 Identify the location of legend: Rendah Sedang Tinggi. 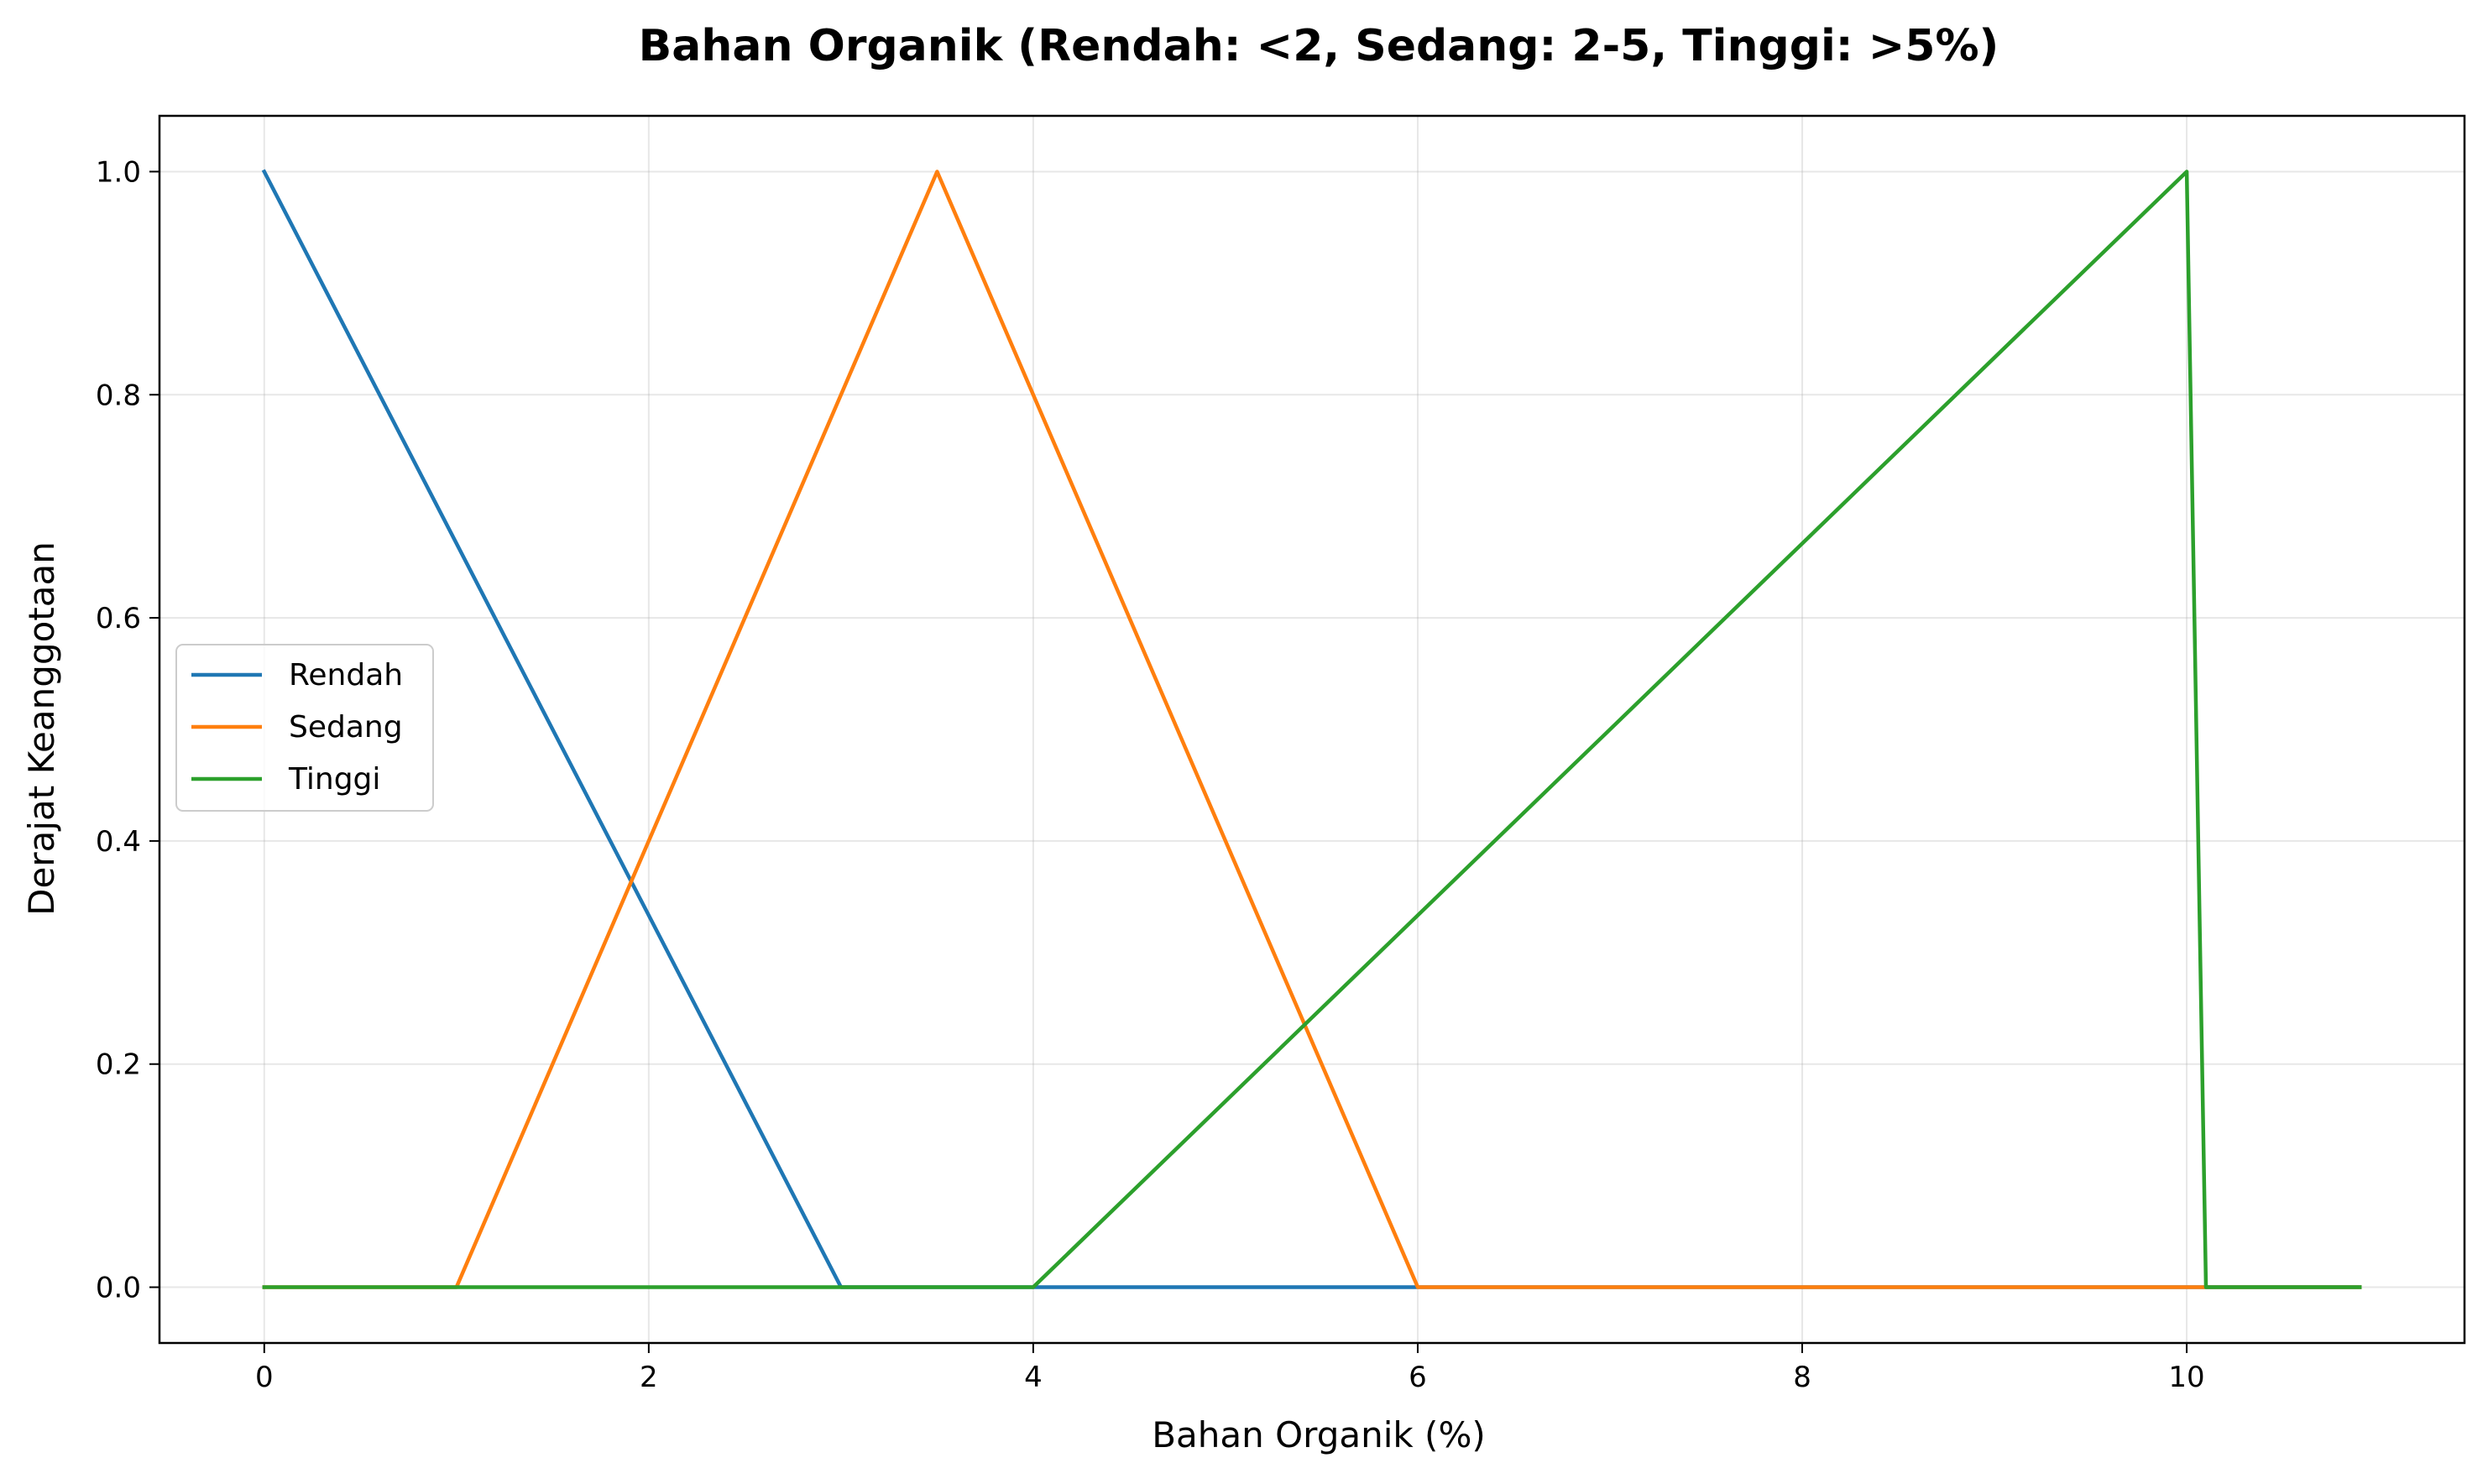
(304, 728).